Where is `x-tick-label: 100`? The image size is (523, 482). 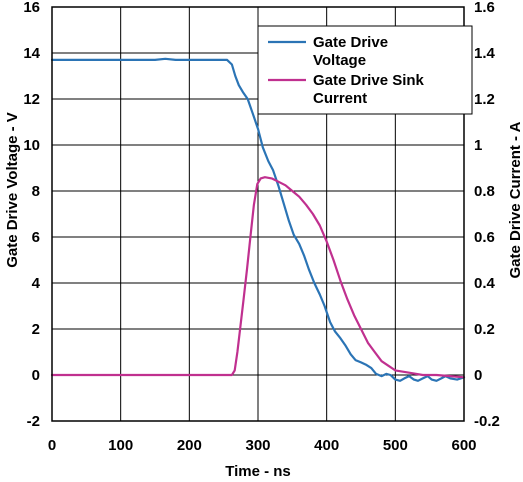 x-tick-label: 100 is located at coordinates (120, 445).